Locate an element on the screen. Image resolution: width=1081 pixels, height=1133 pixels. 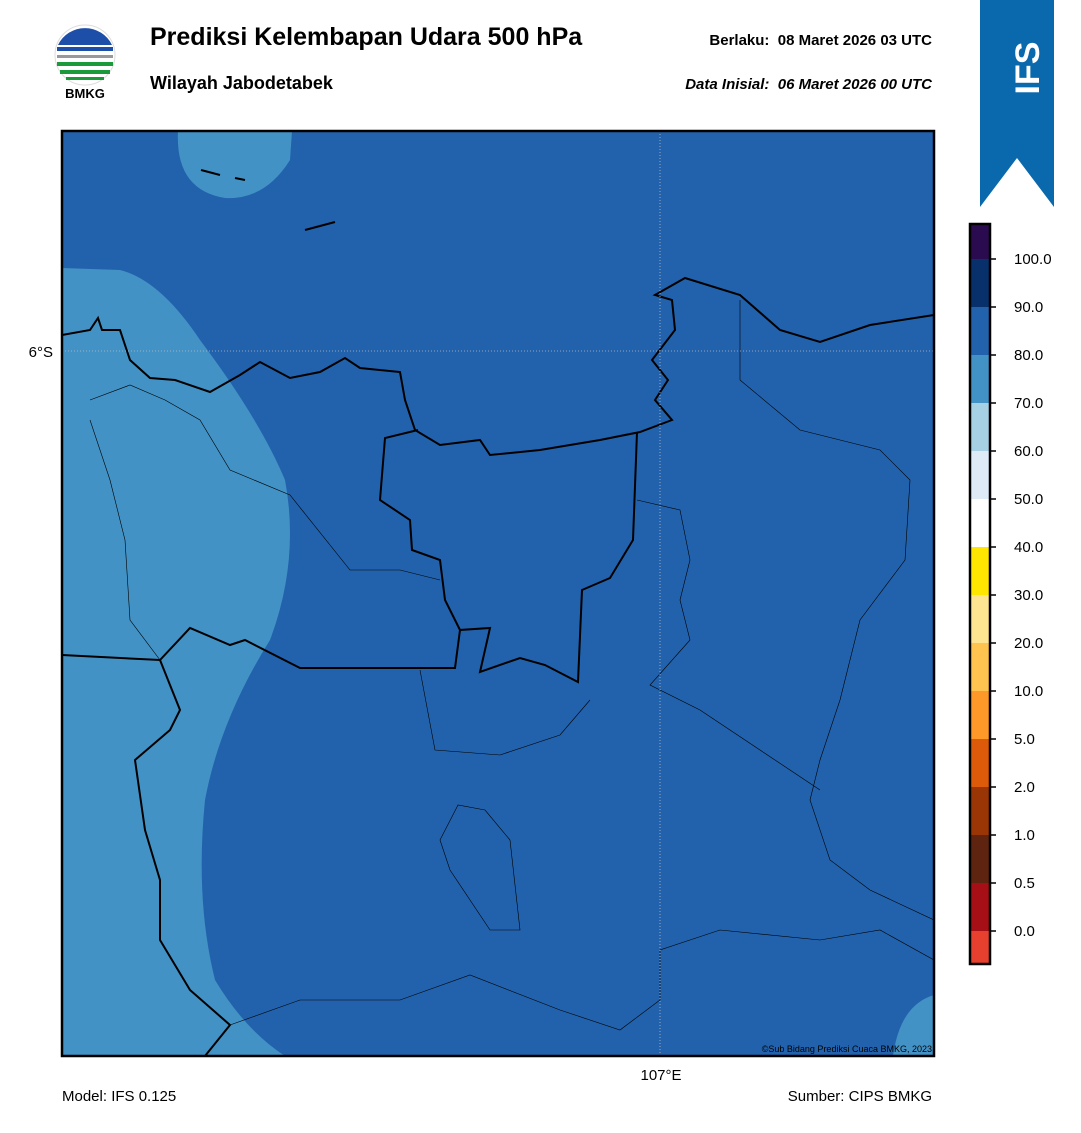
colorbar-frame is located at coordinates (980, 594).